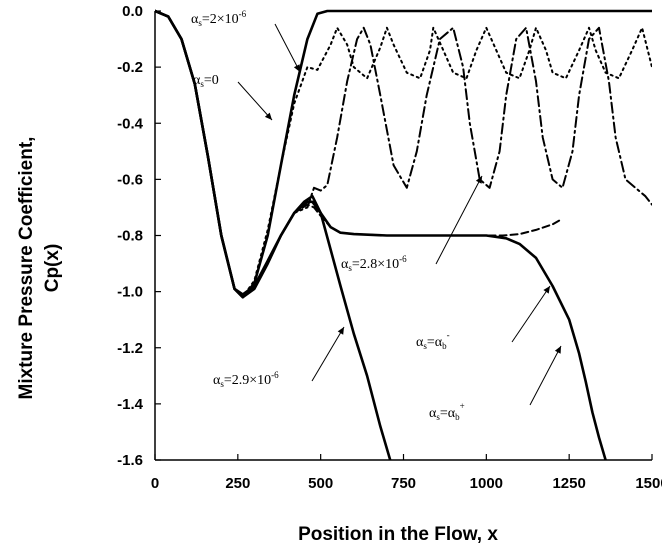  Describe the element at coordinates (130, 123) in the screenshot. I see `y-tick-label: -0.4` at that location.